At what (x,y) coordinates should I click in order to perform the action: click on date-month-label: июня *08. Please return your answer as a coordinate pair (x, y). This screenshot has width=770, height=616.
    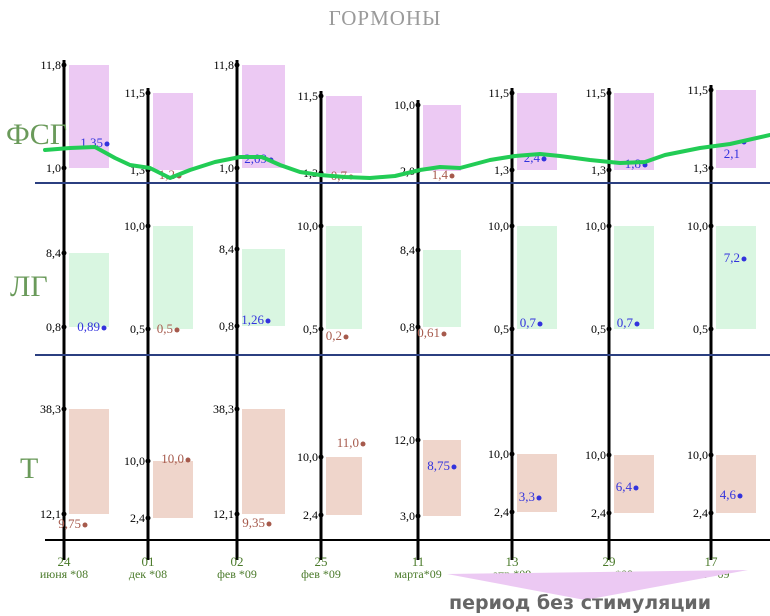
    Looking at the image, I should click on (64, 574).